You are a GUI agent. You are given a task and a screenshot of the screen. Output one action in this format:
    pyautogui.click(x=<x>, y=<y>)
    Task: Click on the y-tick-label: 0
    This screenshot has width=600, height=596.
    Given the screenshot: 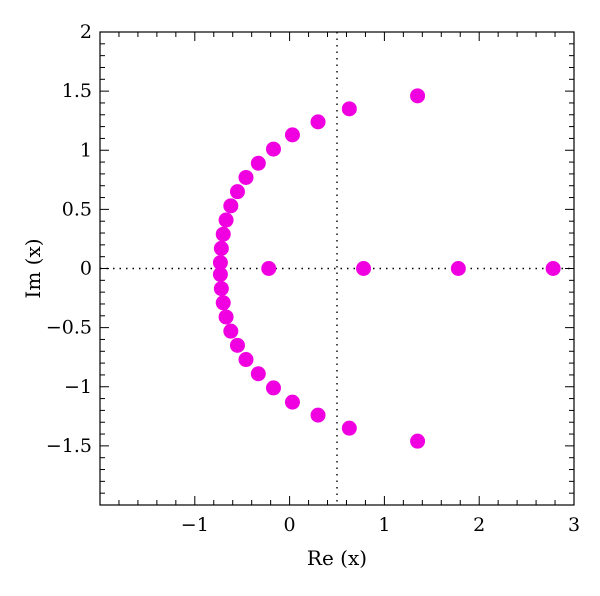 What is the action you would take?
    pyautogui.click(x=86, y=269)
    